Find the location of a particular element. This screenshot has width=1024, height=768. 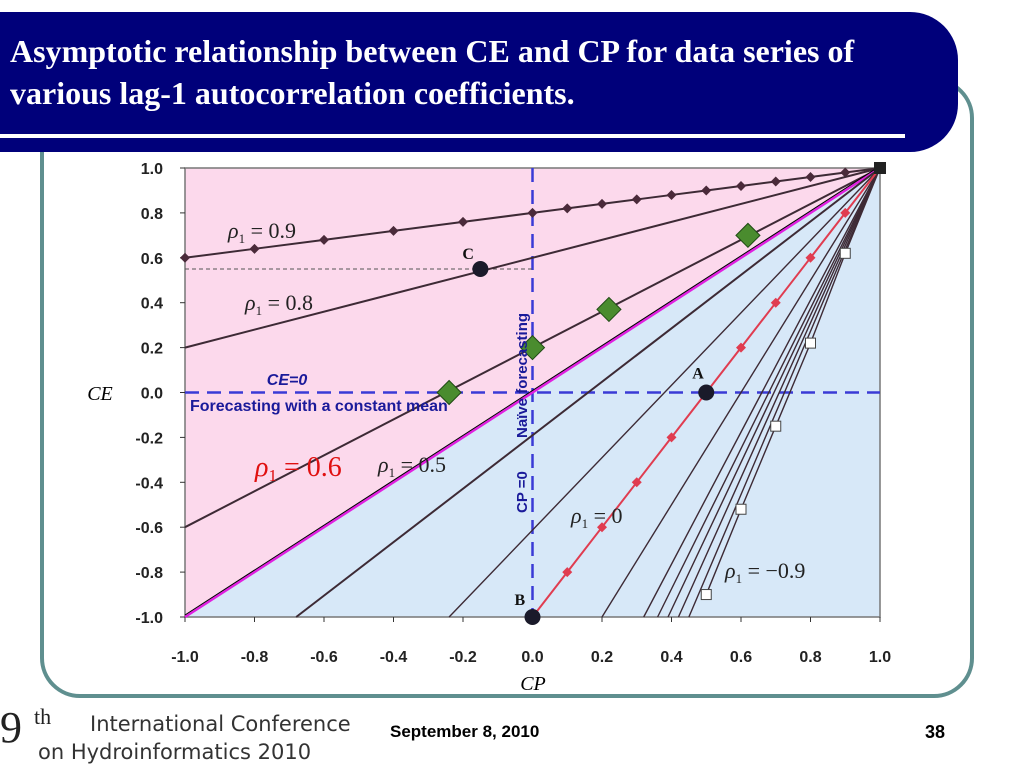

y-tick-label: 0.2 is located at coordinates (152, 349).